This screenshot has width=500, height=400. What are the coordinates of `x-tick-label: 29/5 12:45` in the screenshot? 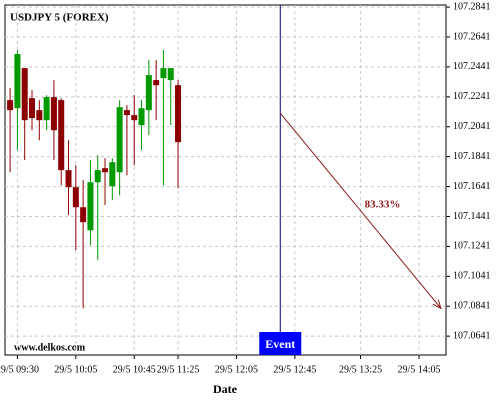 It's located at (294, 369).